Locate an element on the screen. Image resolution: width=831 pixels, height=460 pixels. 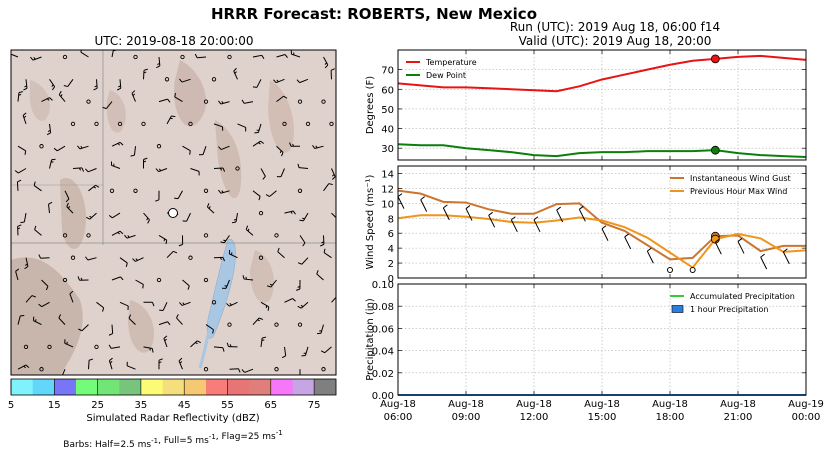
y-tick-label: 10 is located at coordinates (387, 204).